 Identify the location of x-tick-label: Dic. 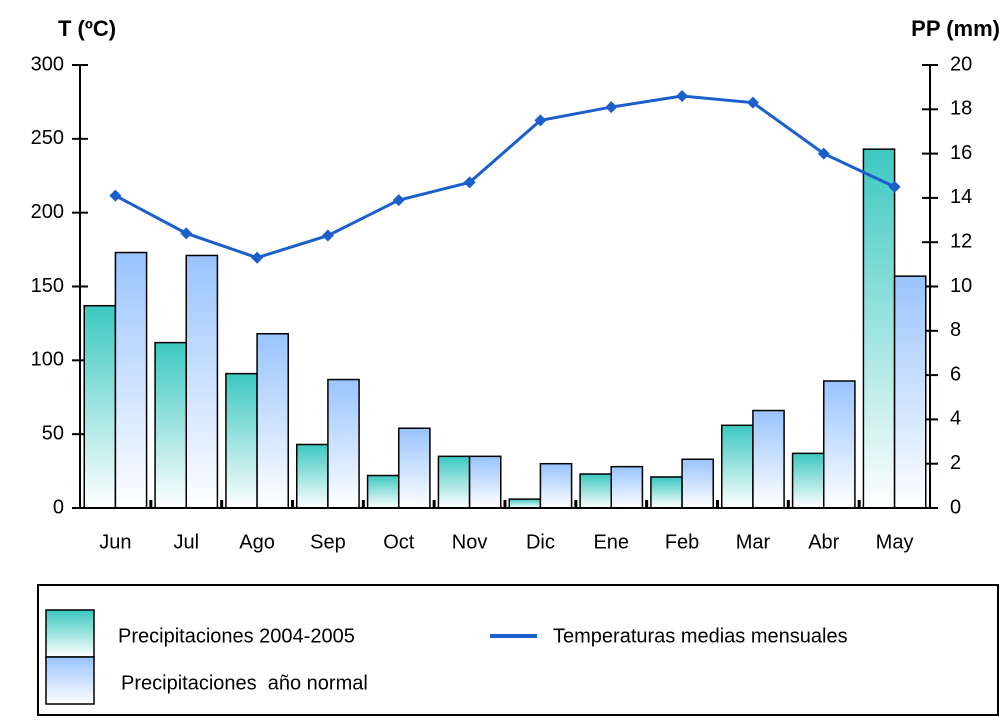
(540, 542).